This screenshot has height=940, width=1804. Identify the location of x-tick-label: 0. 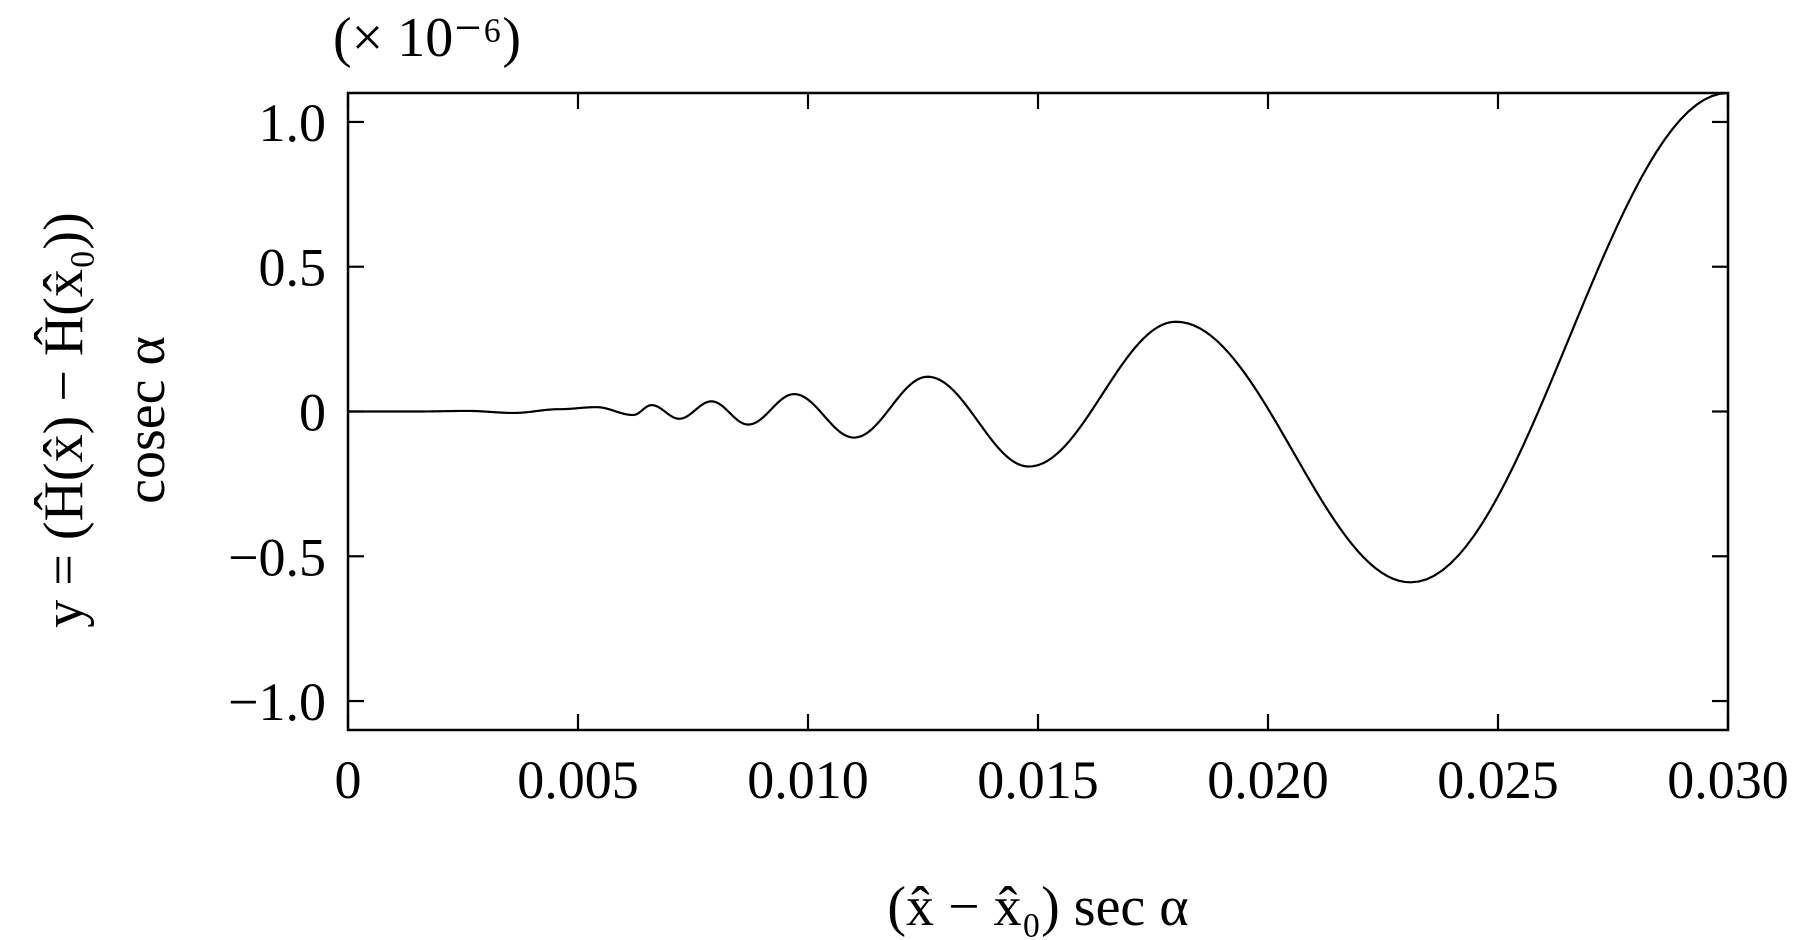
(348, 780).